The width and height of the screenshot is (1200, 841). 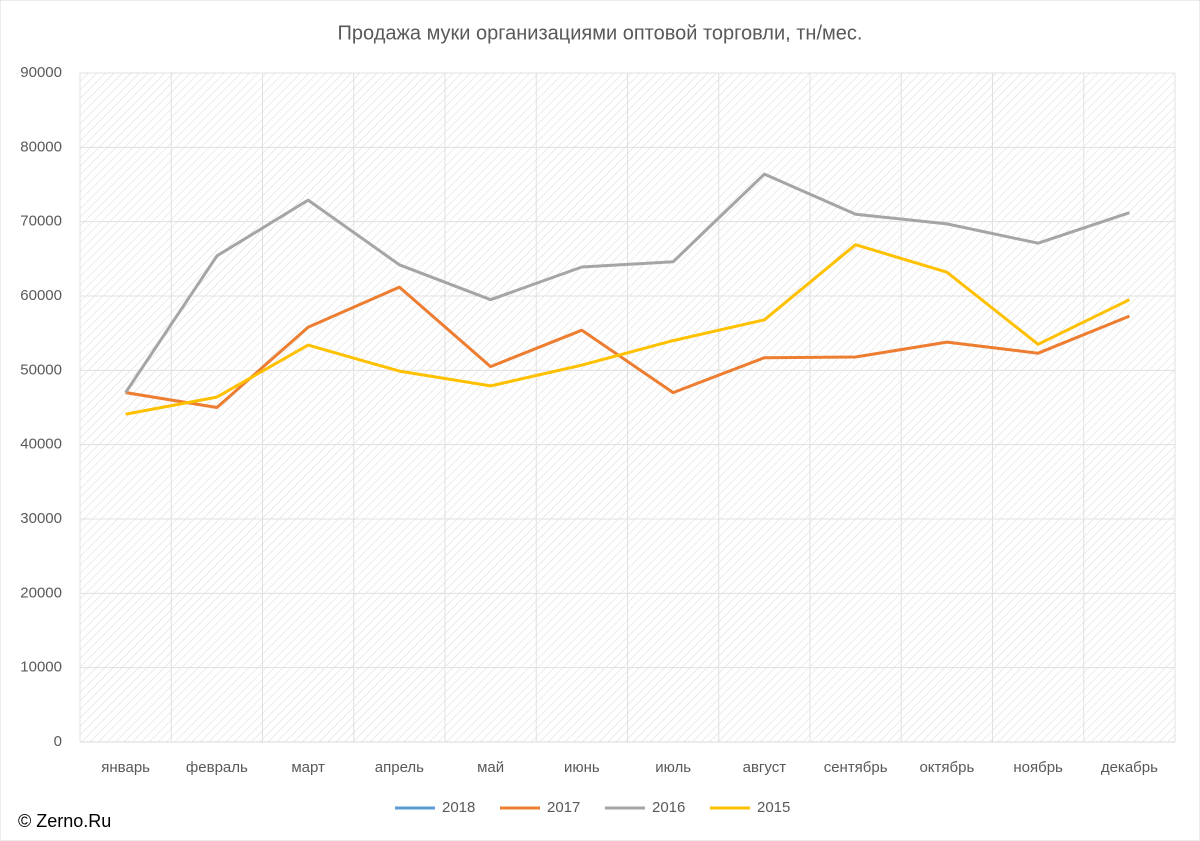 What do you see at coordinates (41, 518) in the screenshot?
I see `y-tick-label: 30000` at bounding box center [41, 518].